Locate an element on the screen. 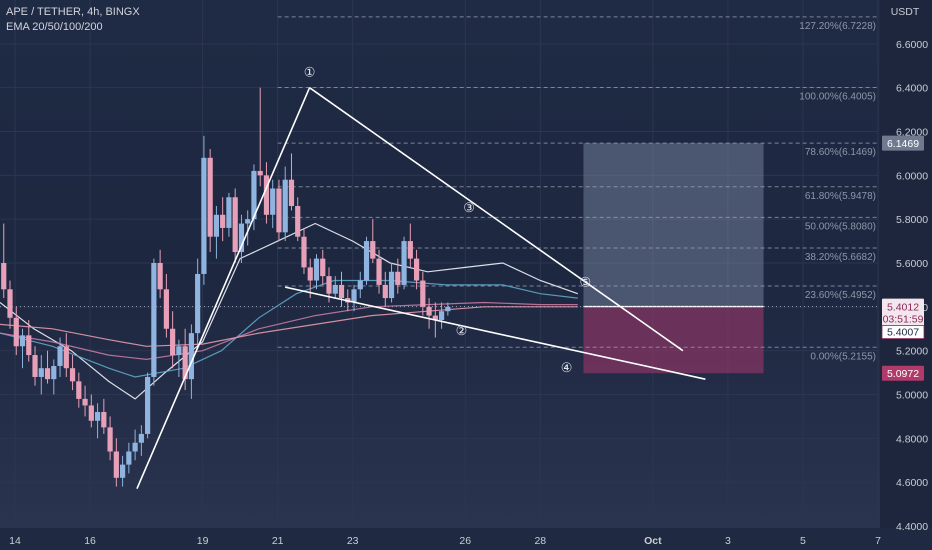  time-axis-panel is located at coordinates (466, 539).